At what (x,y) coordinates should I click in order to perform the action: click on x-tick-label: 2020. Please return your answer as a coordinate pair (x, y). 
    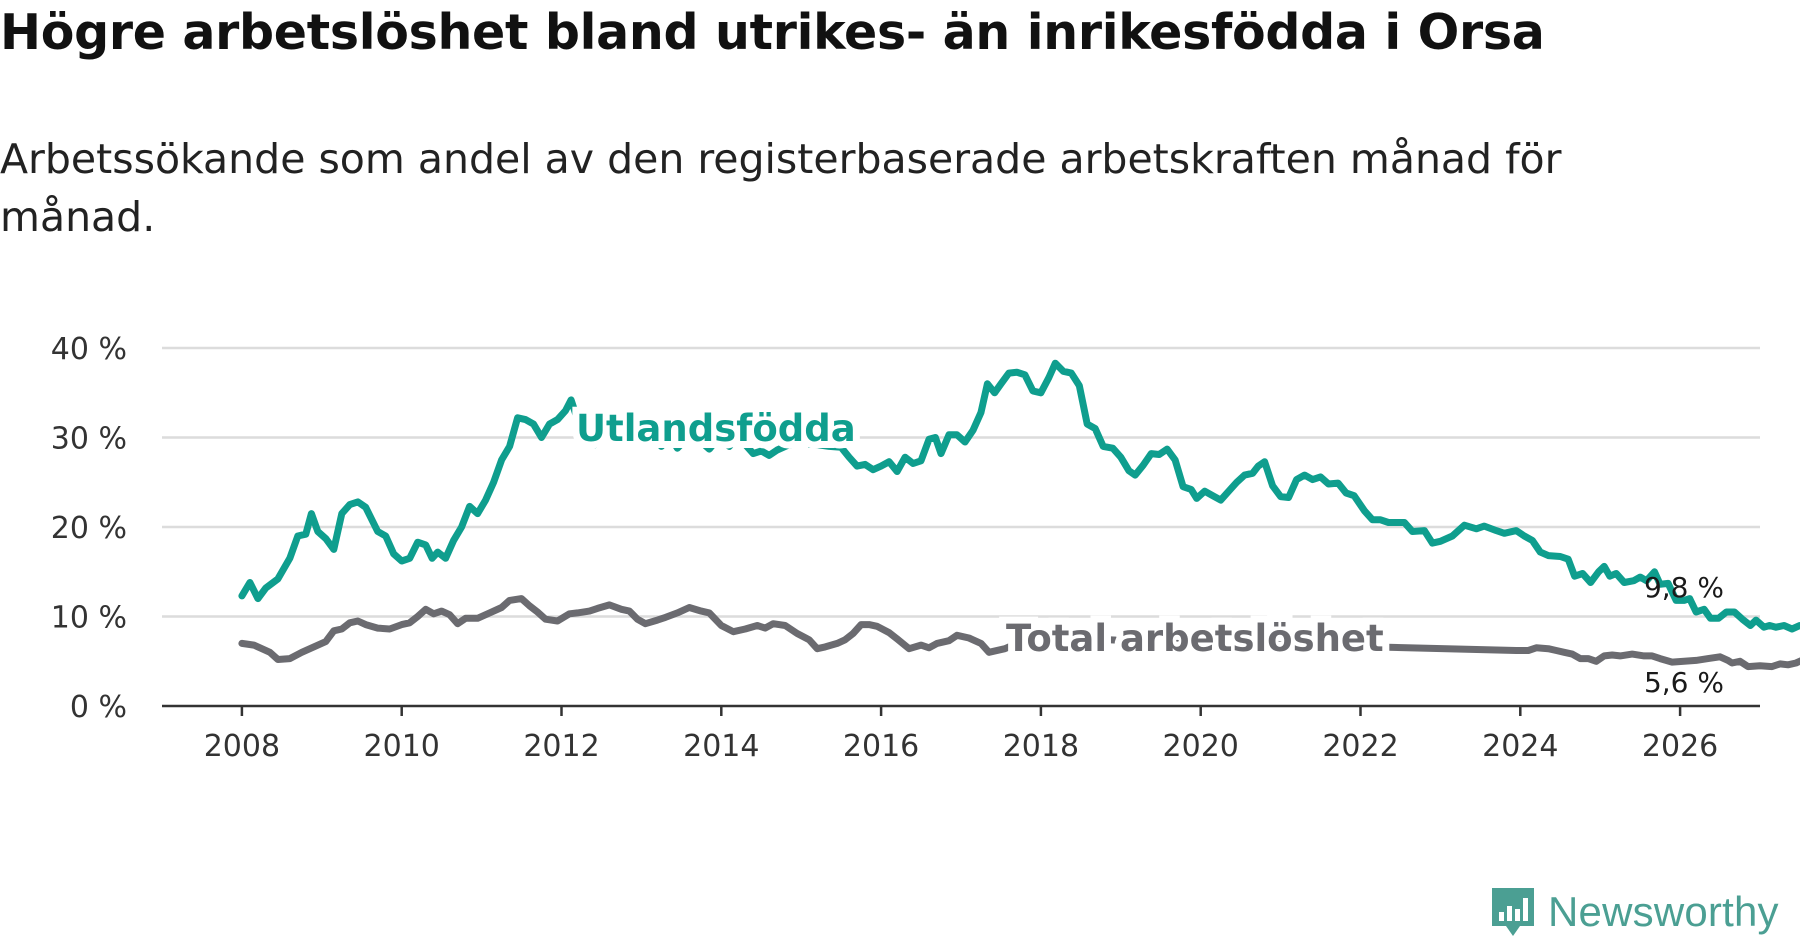
    Looking at the image, I should click on (1201, 746).